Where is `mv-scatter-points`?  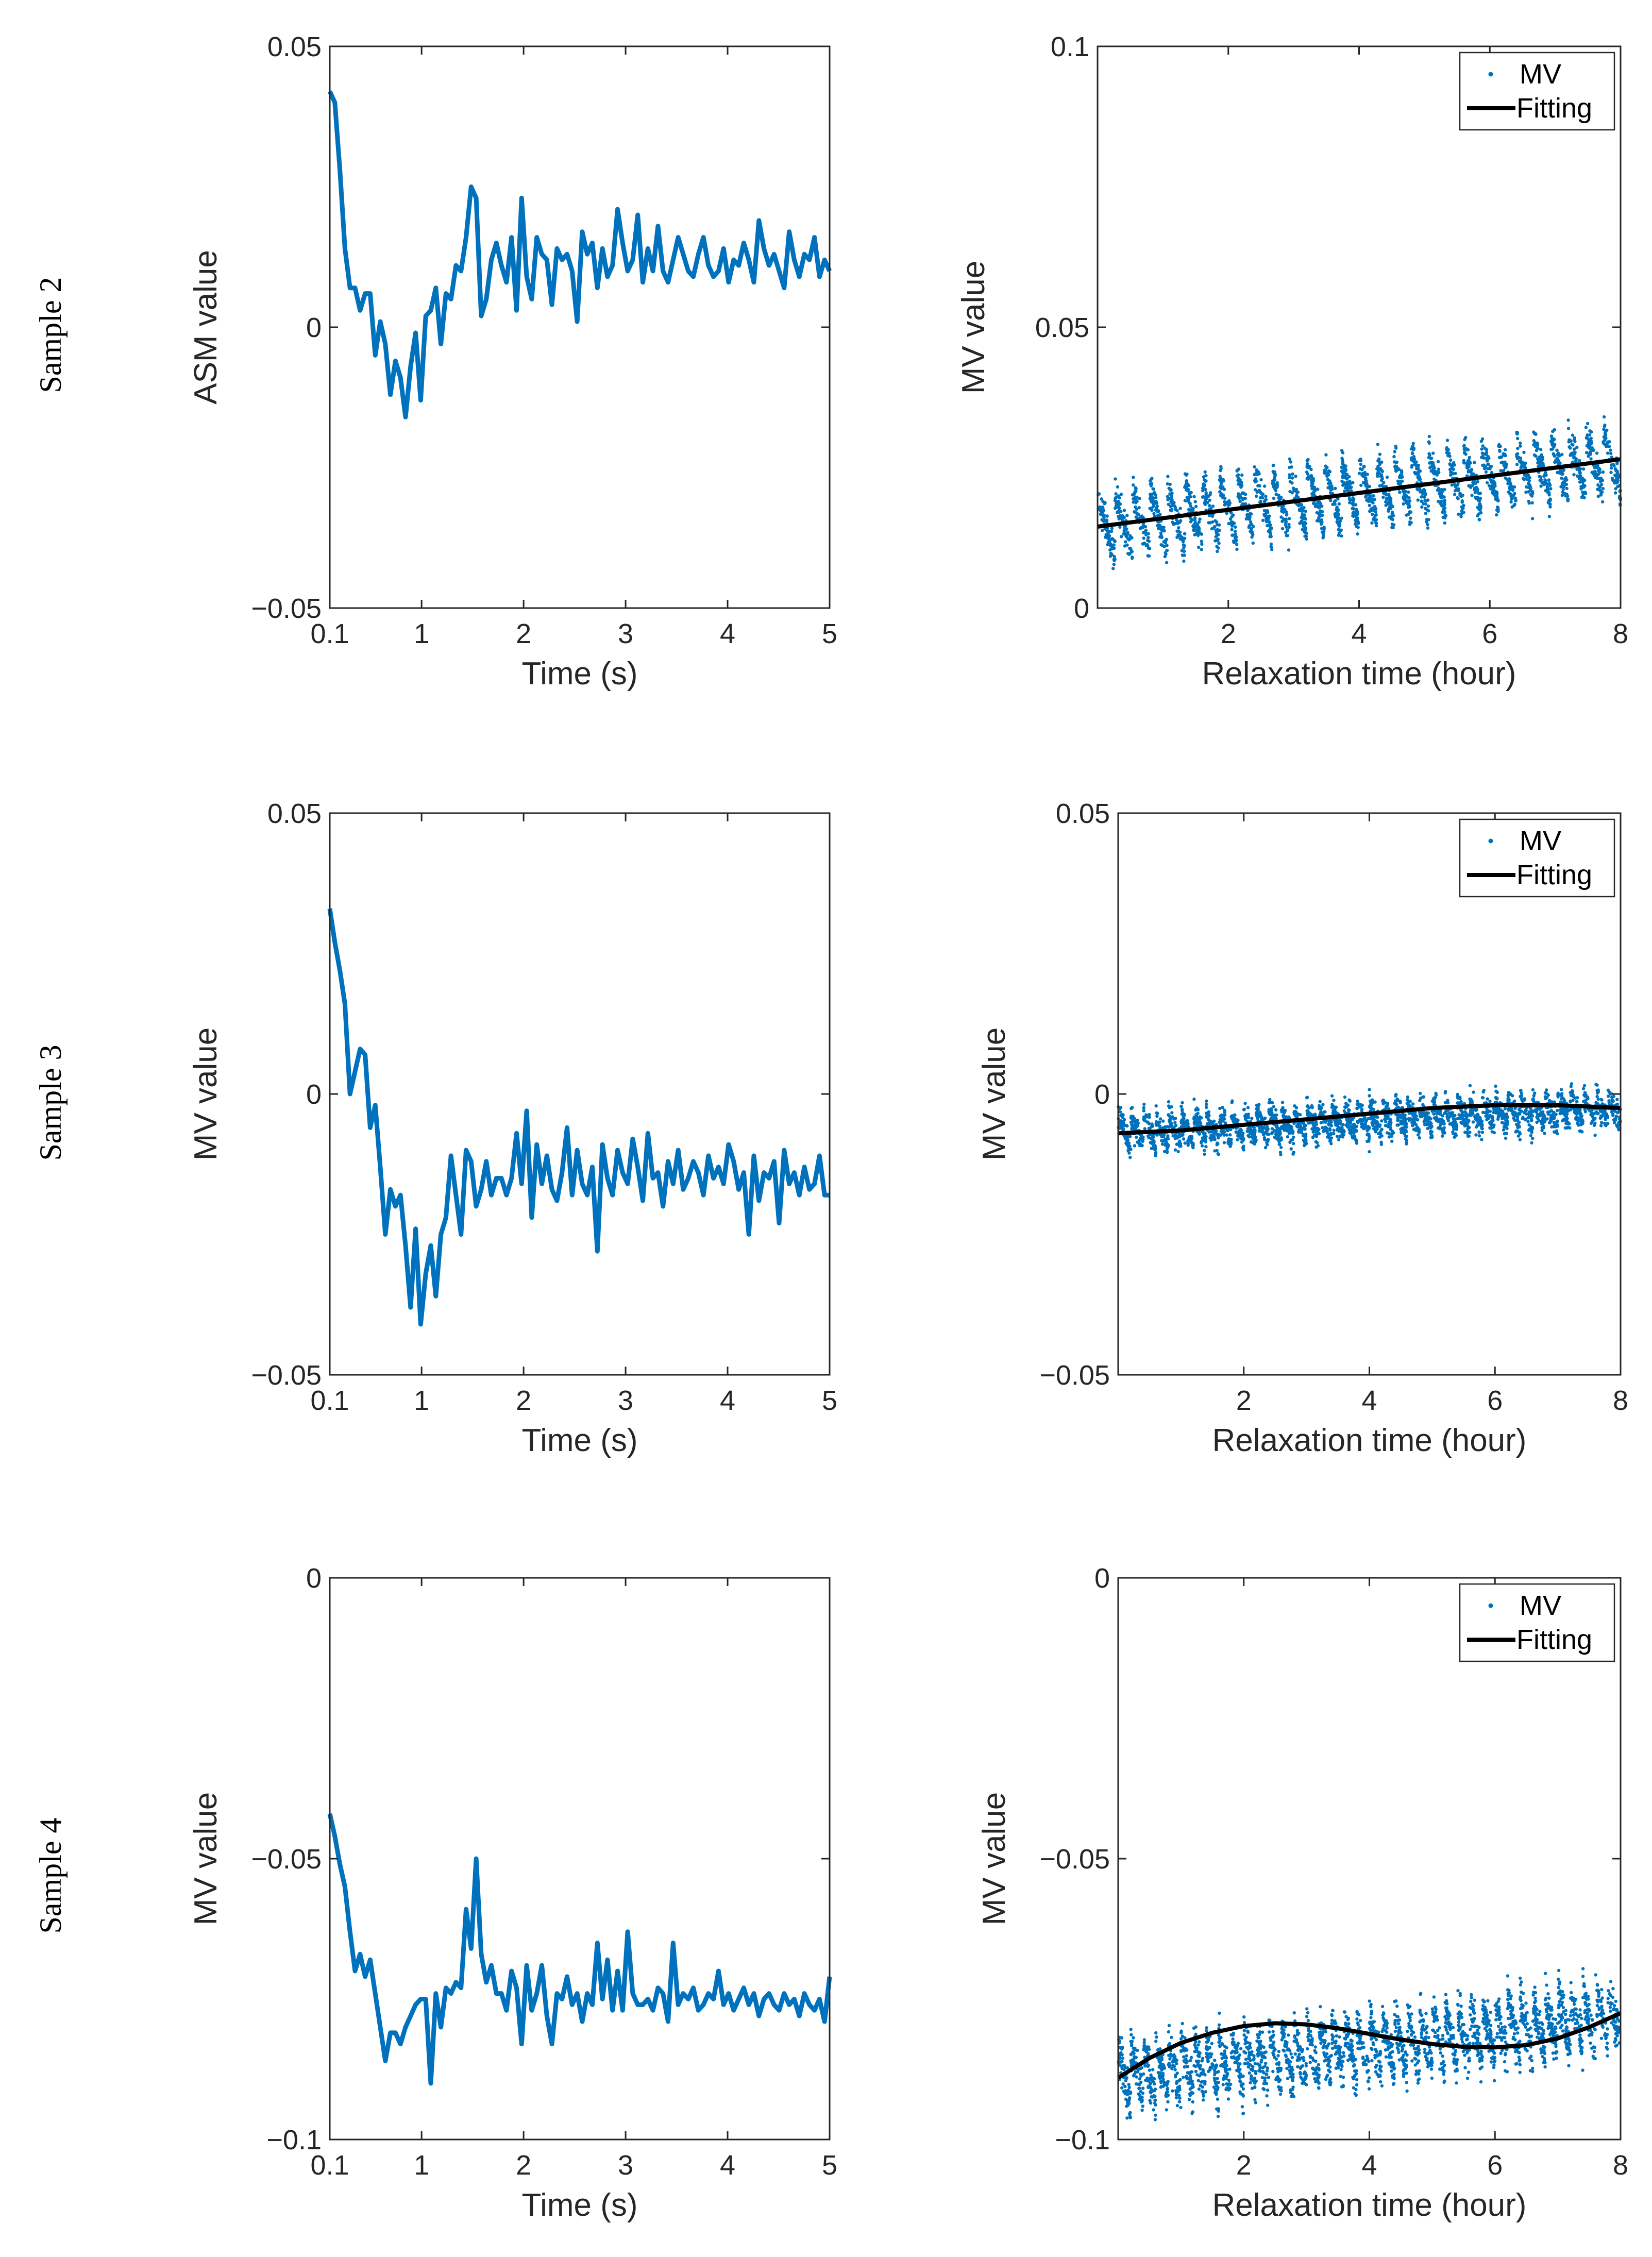
mv-scatter-points is located at coordinates (1369, 1120).